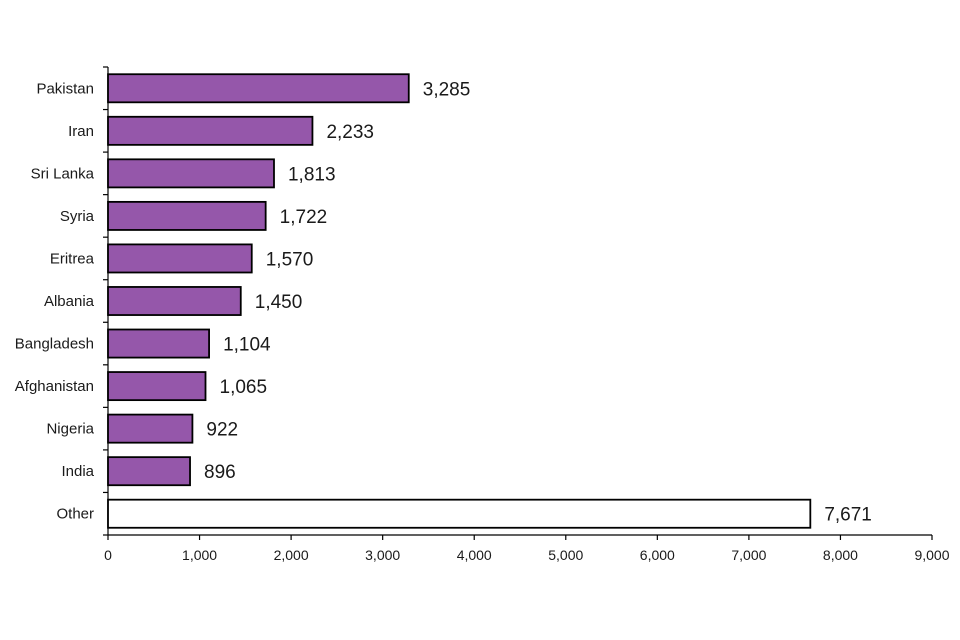  I want to click on category-label: Other, so click(75, 514).